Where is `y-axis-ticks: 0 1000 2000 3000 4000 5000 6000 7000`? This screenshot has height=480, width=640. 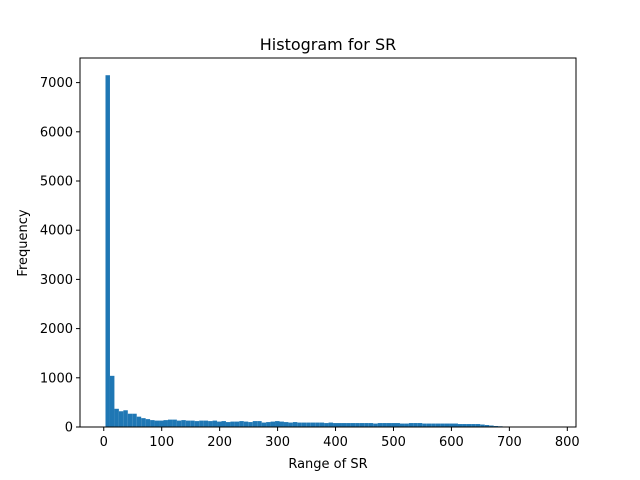
y-axis-ticks: 0 1000 2000 3000 4000 5000 6000 7000 is located at coordinates (60, 256).